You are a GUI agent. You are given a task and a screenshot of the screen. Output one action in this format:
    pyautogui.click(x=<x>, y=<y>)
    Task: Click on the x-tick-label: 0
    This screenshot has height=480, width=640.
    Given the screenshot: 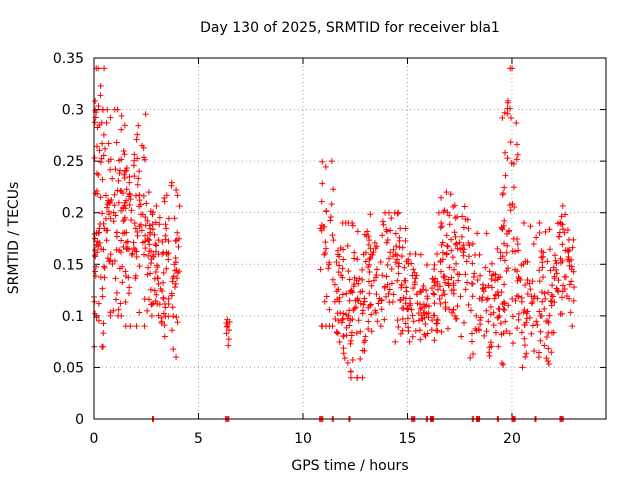 What is the action you would take?
    pyautogui.click(x=94, y=439)
    